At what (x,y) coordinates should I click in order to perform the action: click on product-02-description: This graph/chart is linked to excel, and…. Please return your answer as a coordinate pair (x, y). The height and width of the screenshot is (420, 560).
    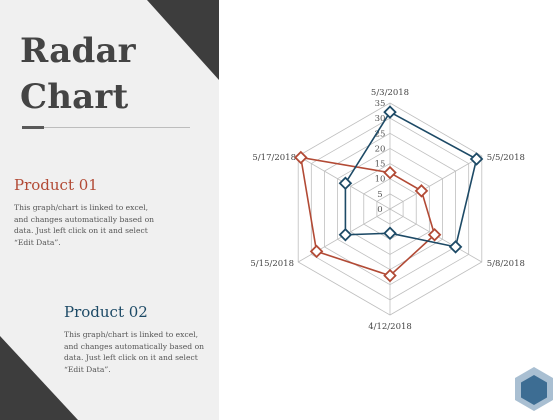
    Looking at the image, I should click on (134, 352).